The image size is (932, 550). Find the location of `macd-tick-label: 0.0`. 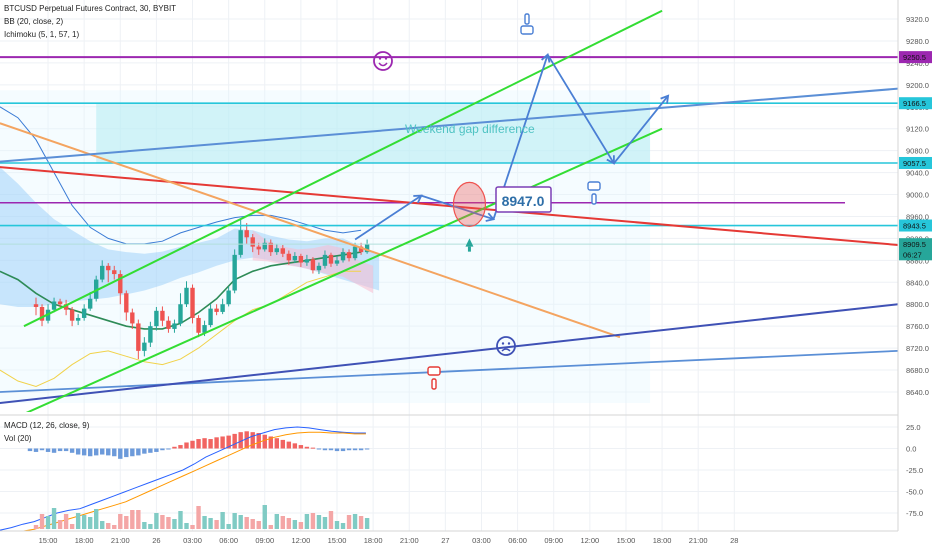

macd-tick-label: 0.0 is located at coordinates (911, 449).